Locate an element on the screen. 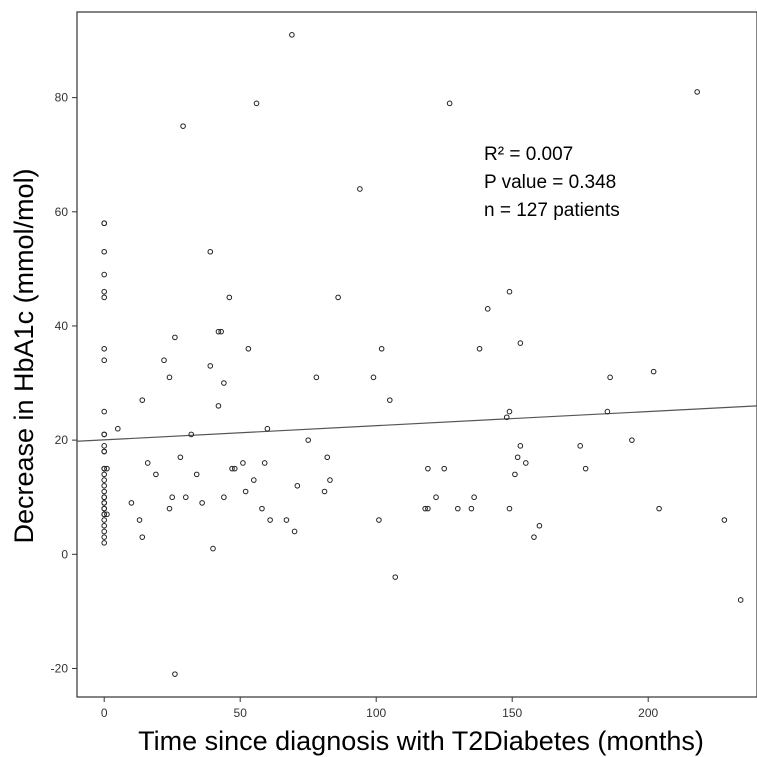 This screenshot has width=757, height=757. x-tick-label: 100 is located at coordinates (376, 713).